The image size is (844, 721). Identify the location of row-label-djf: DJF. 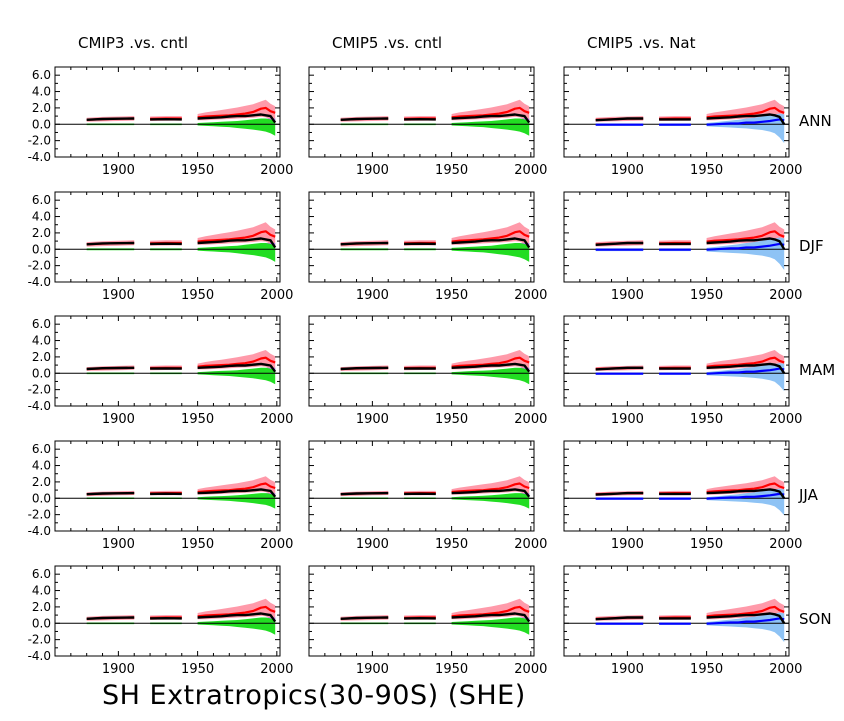
(811, 246).